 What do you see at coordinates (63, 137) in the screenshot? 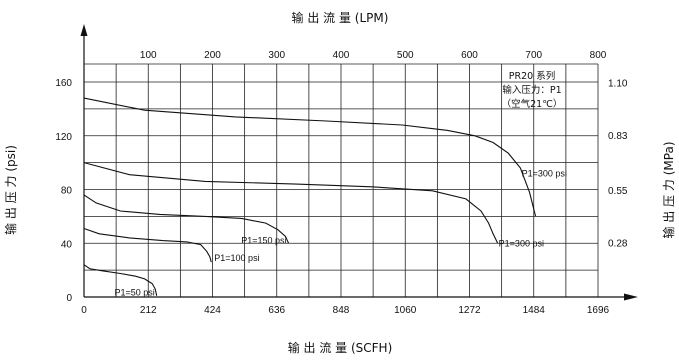
I see `y-left-tick-label: 120` at bounding box center [63, 137].